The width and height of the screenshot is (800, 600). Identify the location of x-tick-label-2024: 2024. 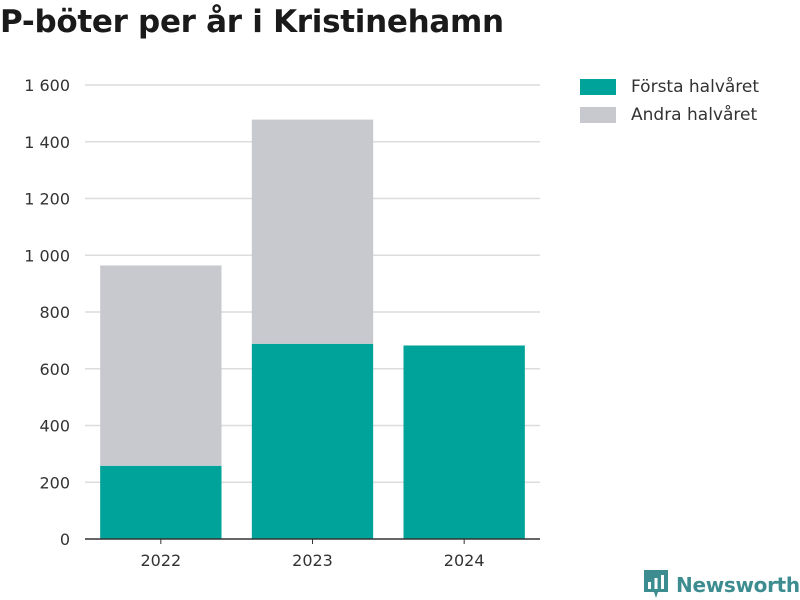
(464, 560).